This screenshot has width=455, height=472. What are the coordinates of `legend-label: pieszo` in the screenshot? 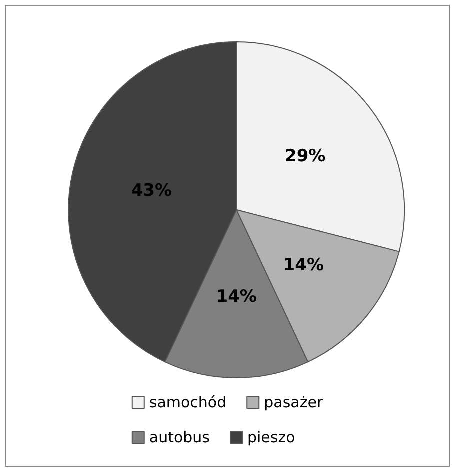 It's located at (271, 437).